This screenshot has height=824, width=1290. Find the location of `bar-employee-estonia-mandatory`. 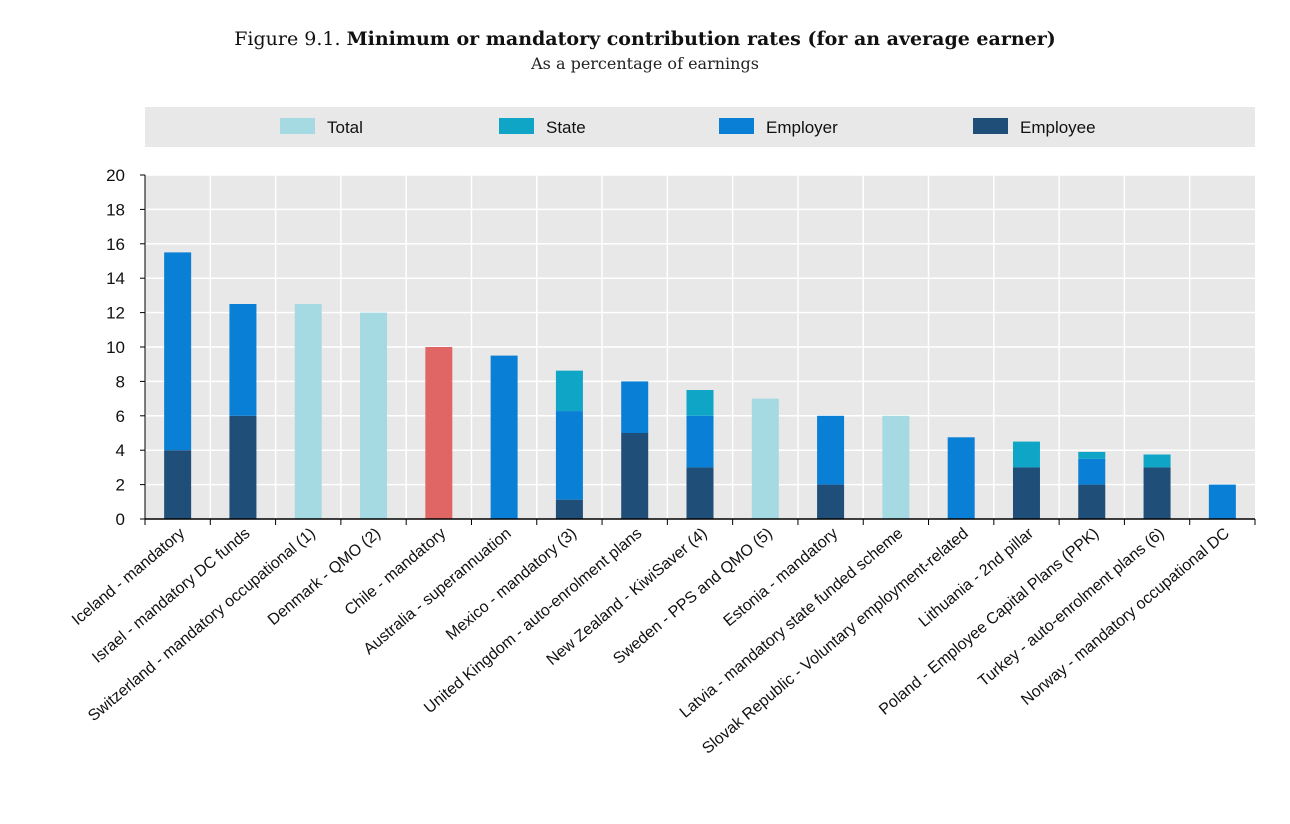

bar-employee-estonia-mandatory is located at coordinates (831, 501).